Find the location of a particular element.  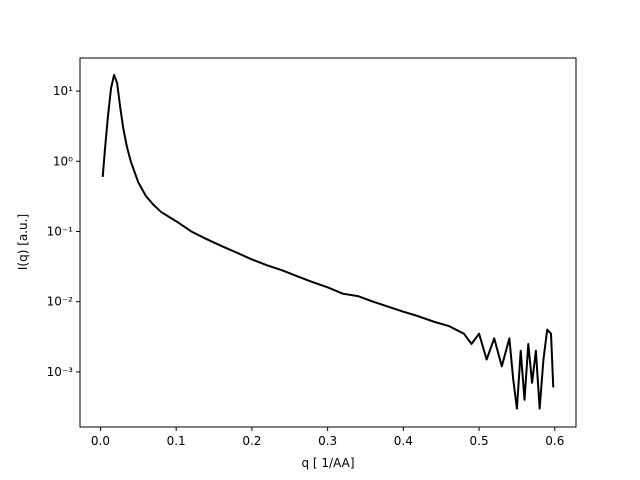

x-axis-label: q [ 1/AA] is located at coordinates (327, 463).